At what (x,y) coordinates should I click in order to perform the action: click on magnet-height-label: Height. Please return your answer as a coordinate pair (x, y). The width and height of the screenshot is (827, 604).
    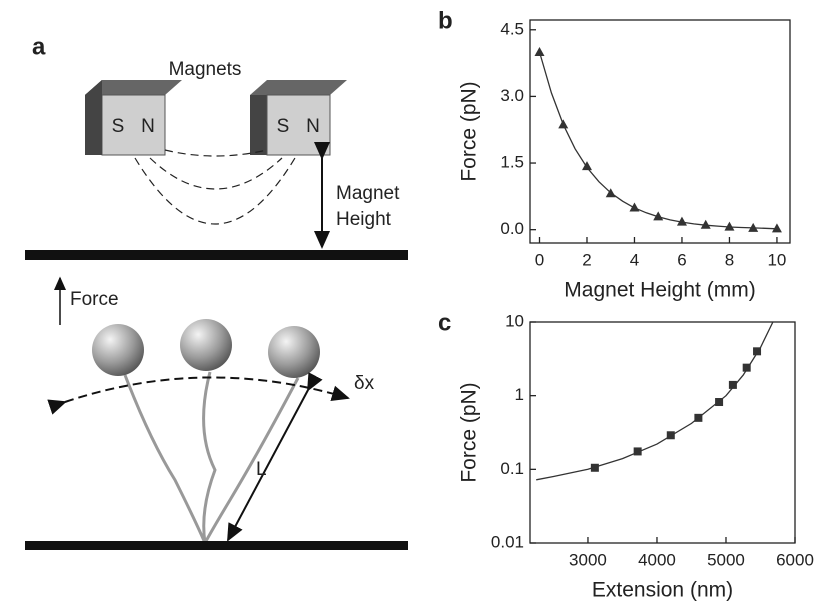
    Looking at the image, I should click on (364, 219).